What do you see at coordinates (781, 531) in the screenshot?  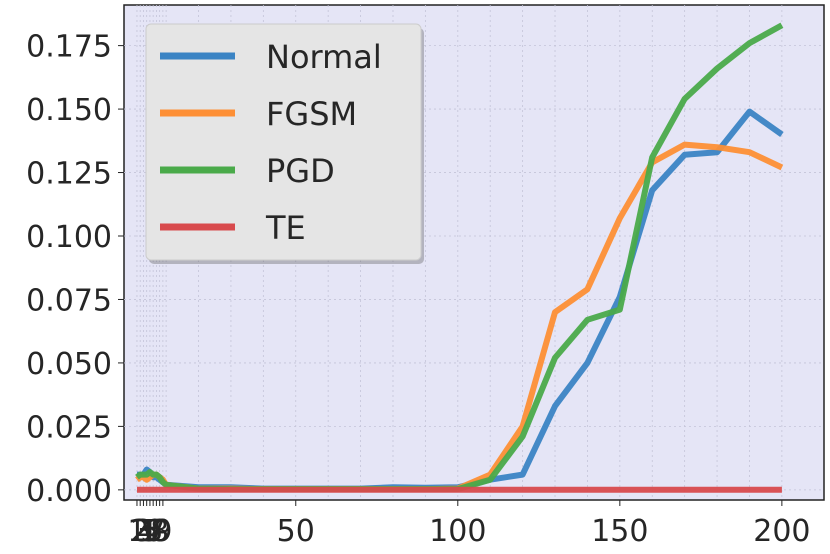 I see `x-tick-label: 200` at bounding box center [781, 531].